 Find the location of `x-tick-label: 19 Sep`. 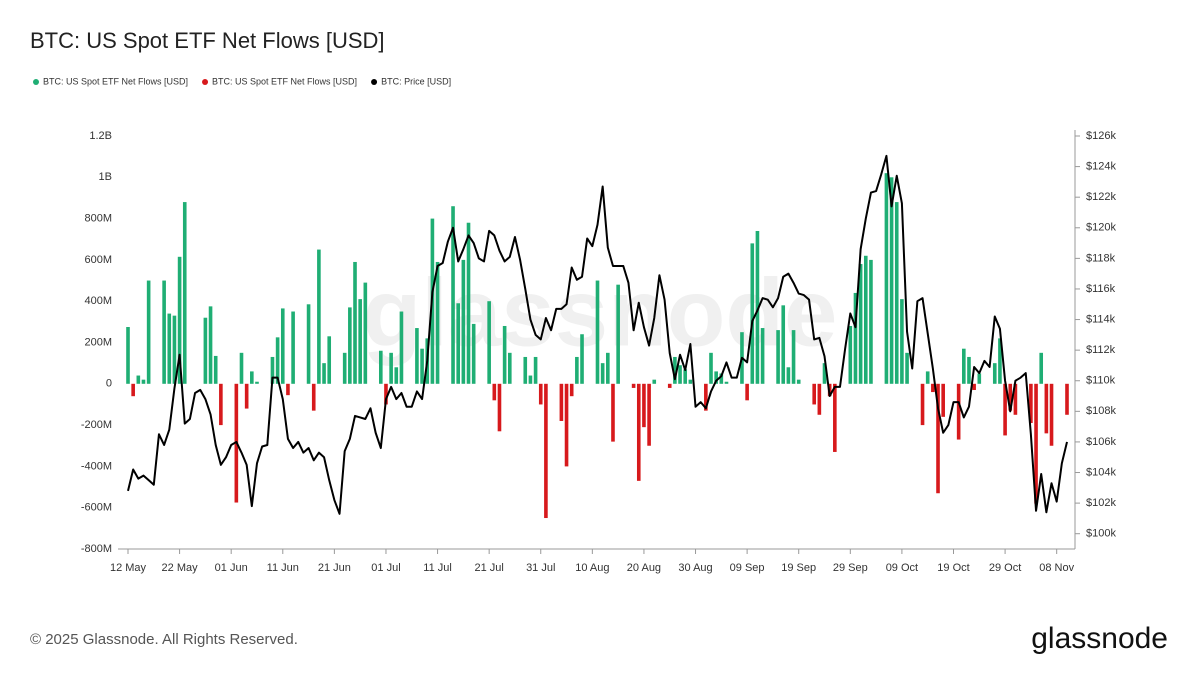

x-tick-label: 19 Sep is located at coordinates (798, 568).